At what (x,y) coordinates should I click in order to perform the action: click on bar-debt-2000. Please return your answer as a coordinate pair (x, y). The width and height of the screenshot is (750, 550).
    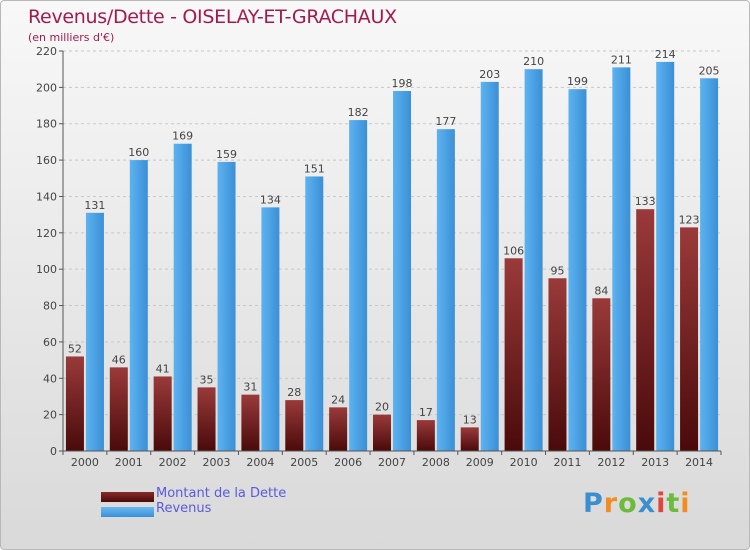
    Looking at the image, I should click on (74, 403).